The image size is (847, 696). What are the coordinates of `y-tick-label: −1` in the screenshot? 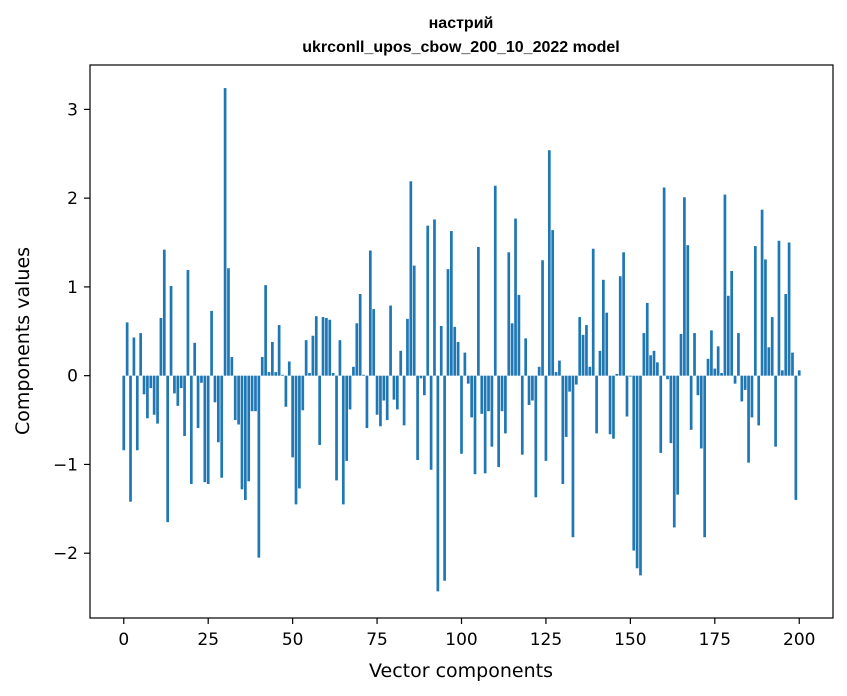 It's located at (65, 465).